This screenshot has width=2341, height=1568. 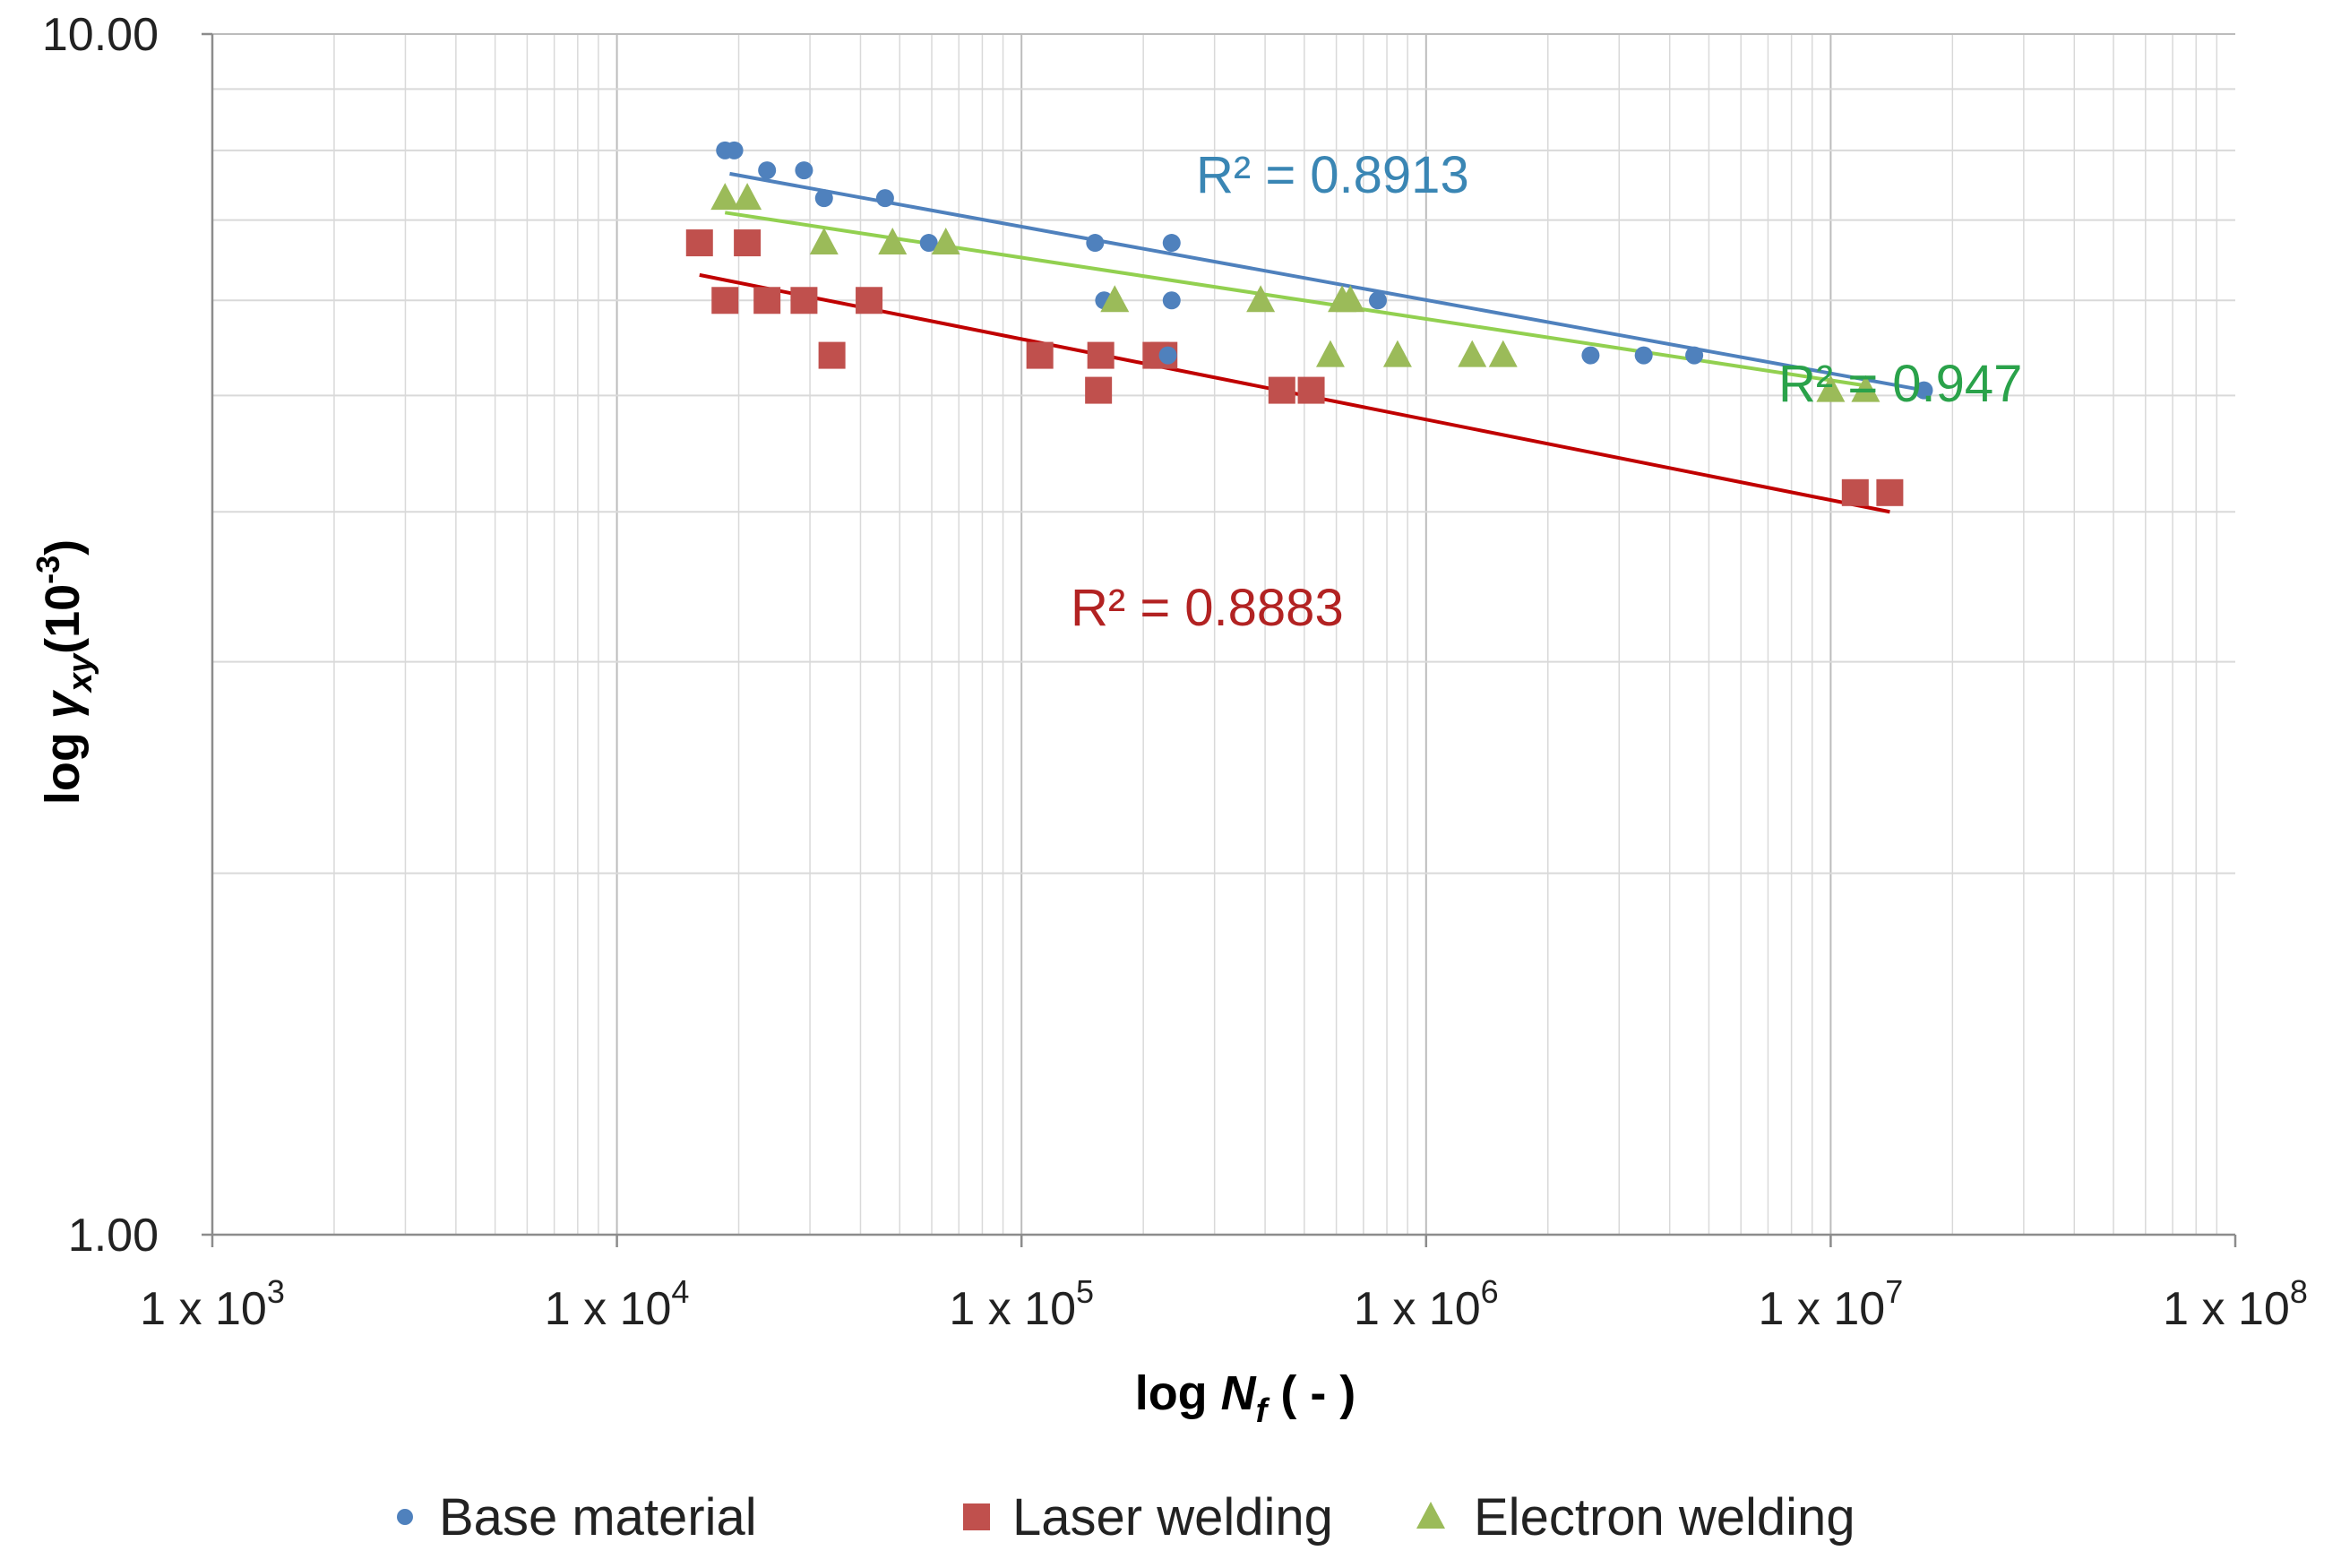 What do you see at coordinates (2235, 1304) in the screenshot?
I see `x-tick-label: 1 x 10⁸` at bounding box center [2235, 1304].